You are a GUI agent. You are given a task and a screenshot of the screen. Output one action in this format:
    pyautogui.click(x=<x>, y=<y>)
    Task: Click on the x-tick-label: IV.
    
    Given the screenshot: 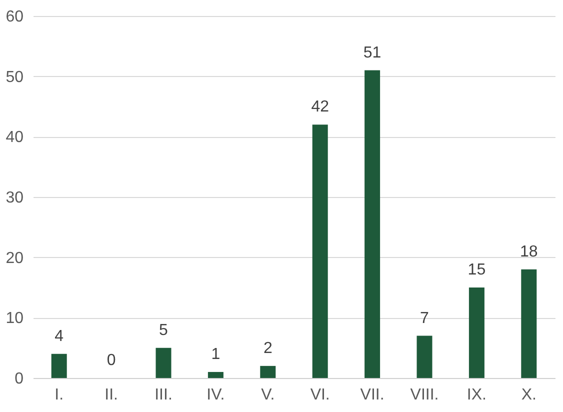 What is the action you would take?
    pyautogui.click(x=215, y=395)
    